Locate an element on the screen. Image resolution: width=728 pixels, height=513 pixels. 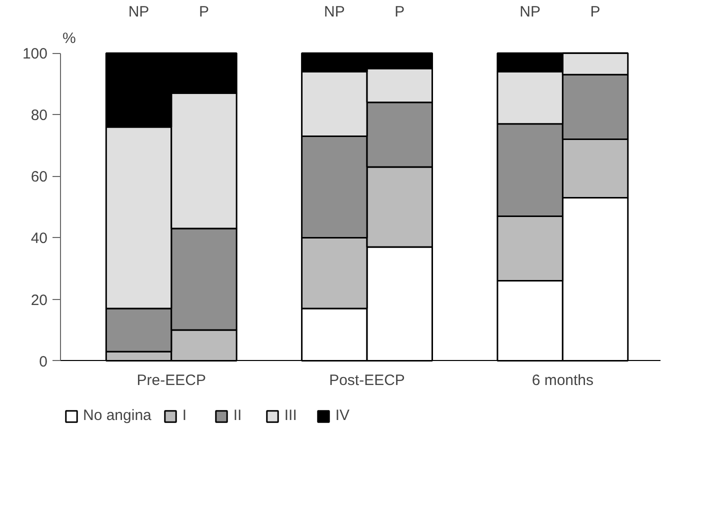
legend-label: IV is located at coordinates (343, 415).